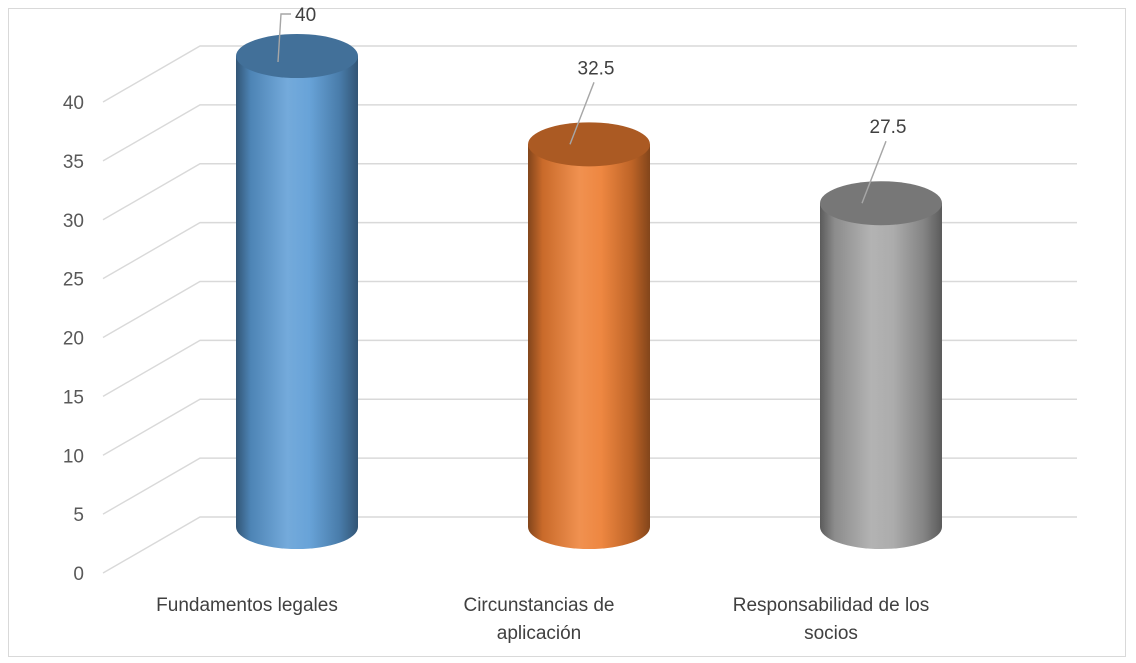 Image resolution: width=1136 pixels, height=663 pixels. Describe the element at coordinates (78, 574) in the screenshot. I see `y-tick-label: 0` at that location.